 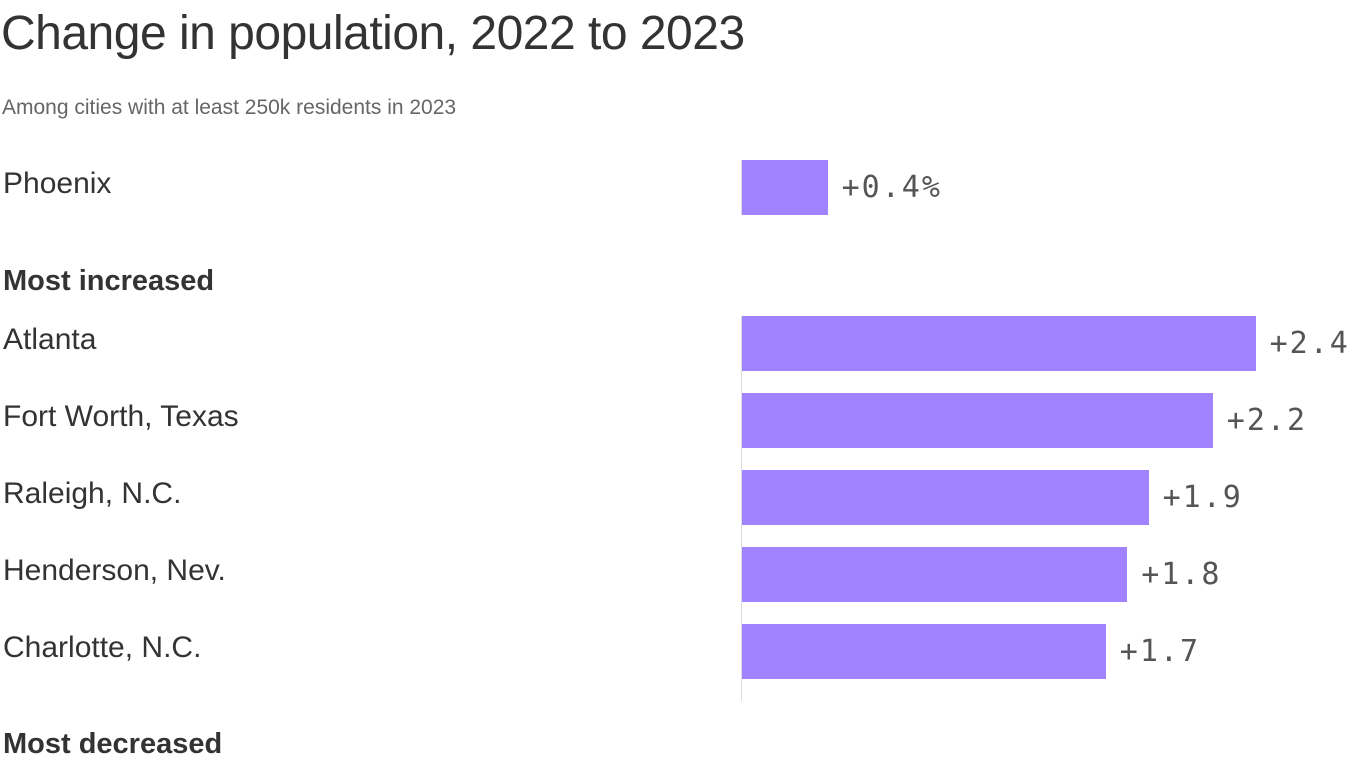 What do you see at coordinates (114, 570) in the screenshot?
I see `category-label: Henderson, Nev.` at bounding box center [114, 570].